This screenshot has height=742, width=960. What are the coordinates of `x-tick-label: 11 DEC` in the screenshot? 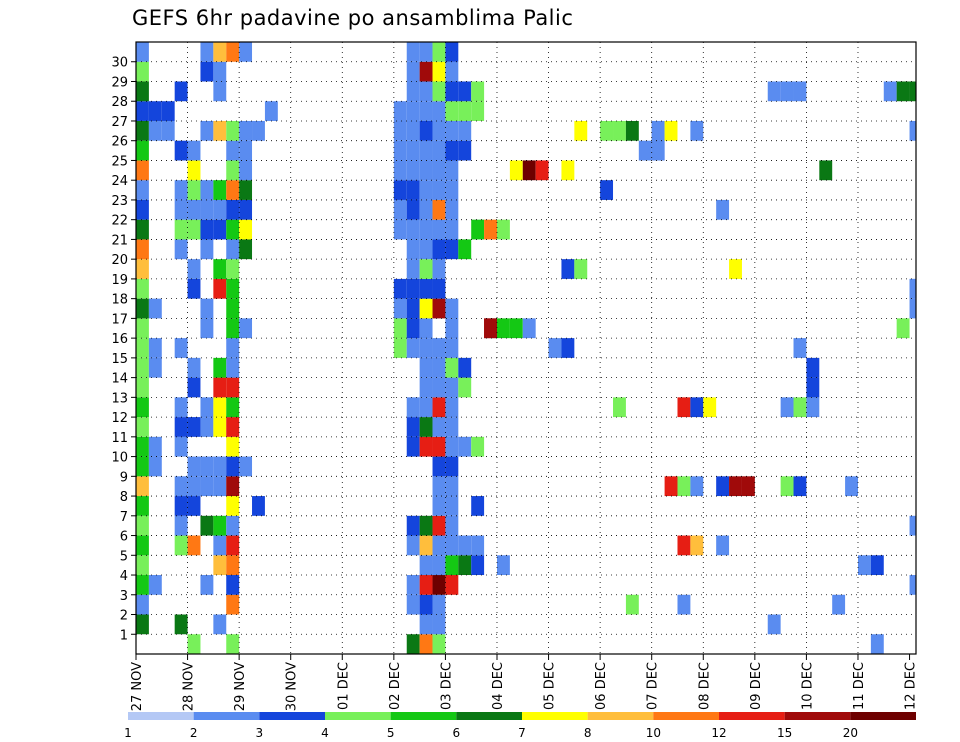 It's located at (859, 686).